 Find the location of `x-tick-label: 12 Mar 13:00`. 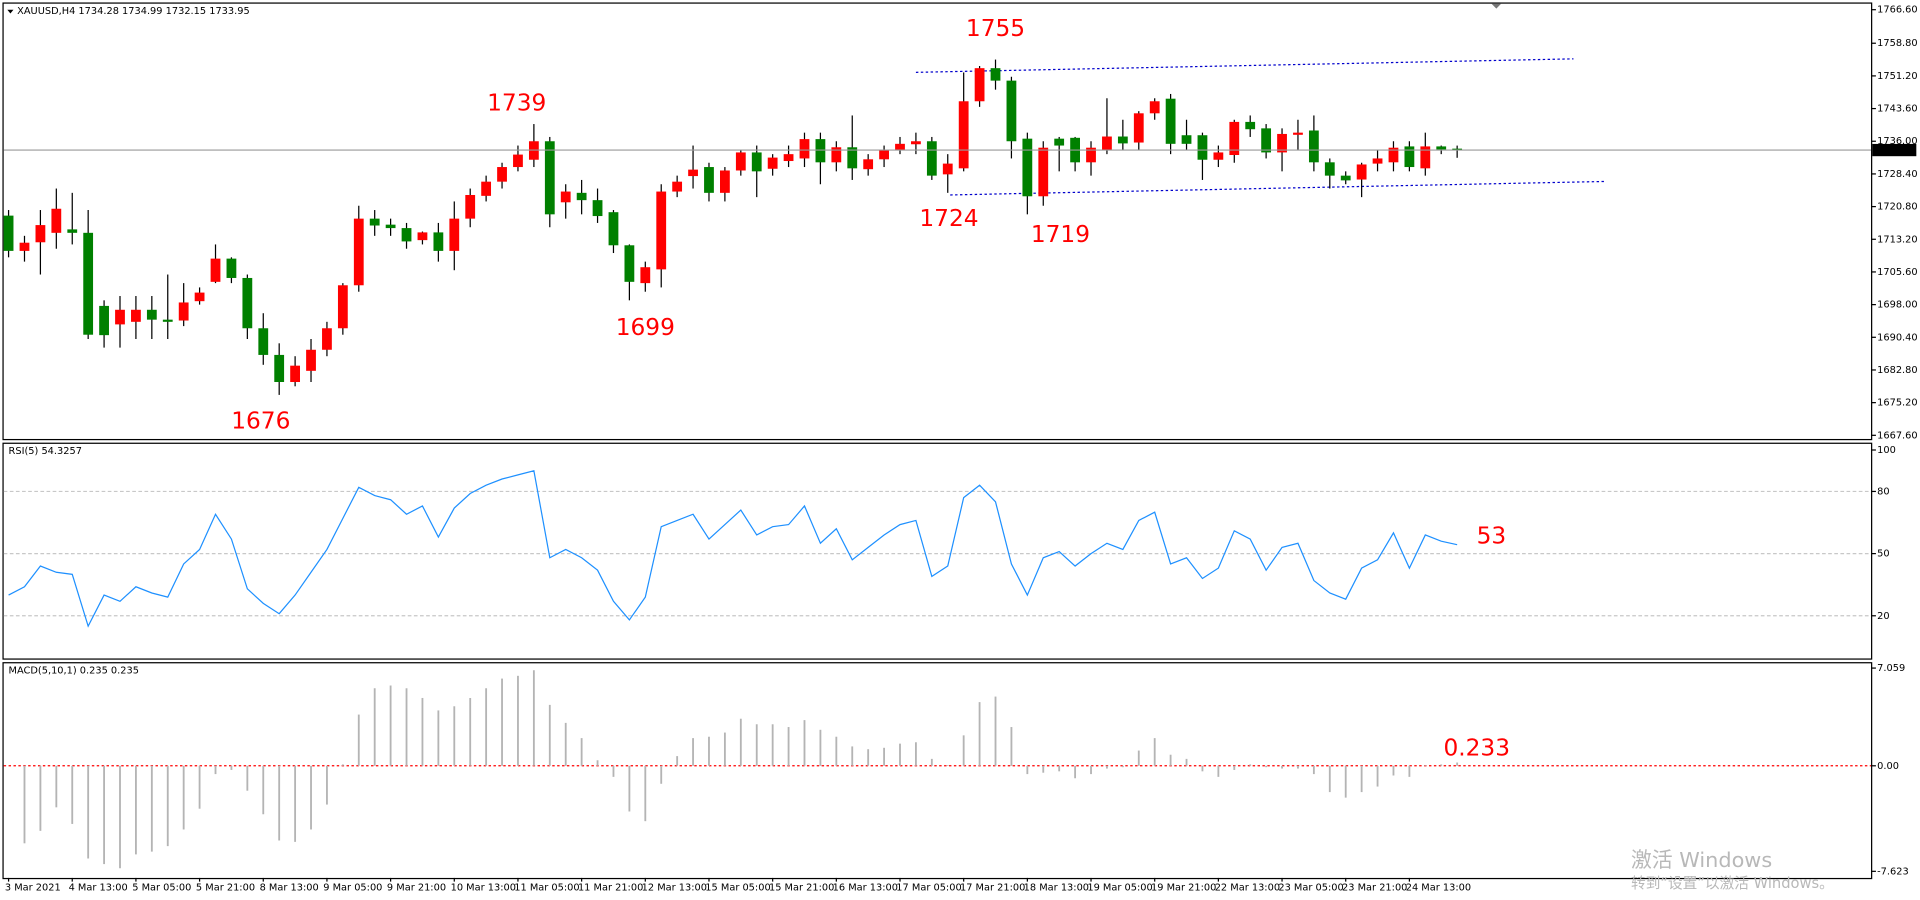

x-tick-label: 12 Mar 13:00 is located at coordinates (674, 888).